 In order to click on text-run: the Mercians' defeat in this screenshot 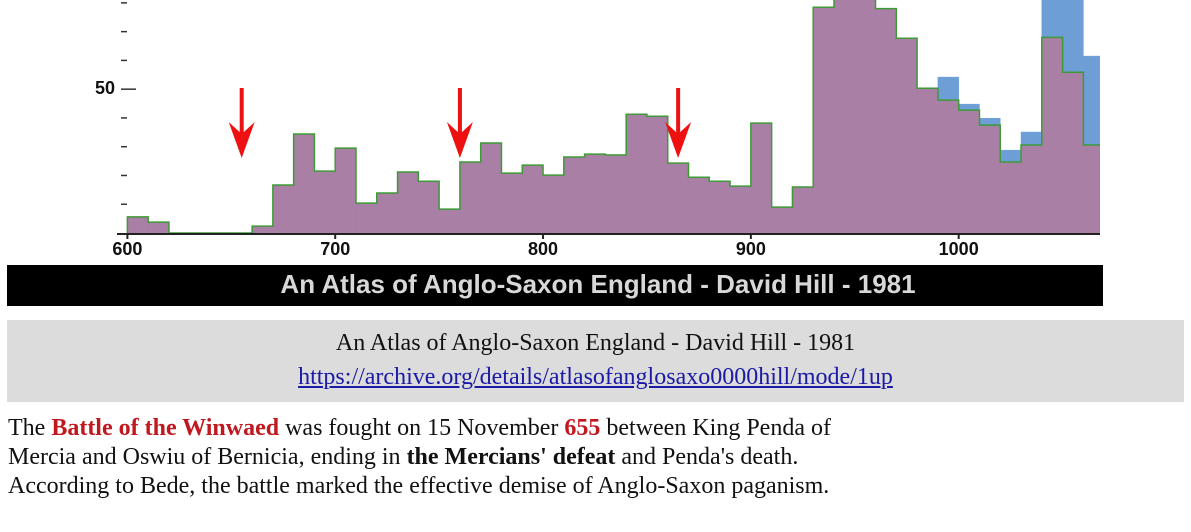, I will do `click(511, 457)`.